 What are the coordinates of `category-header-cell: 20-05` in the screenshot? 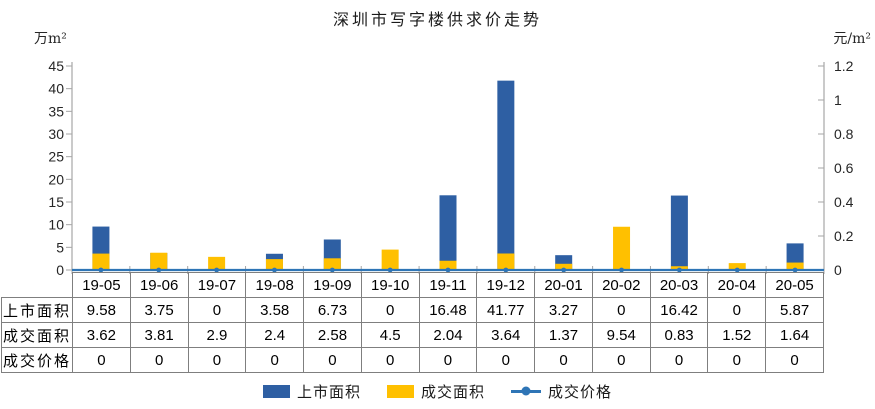 It's located at (794, 285).